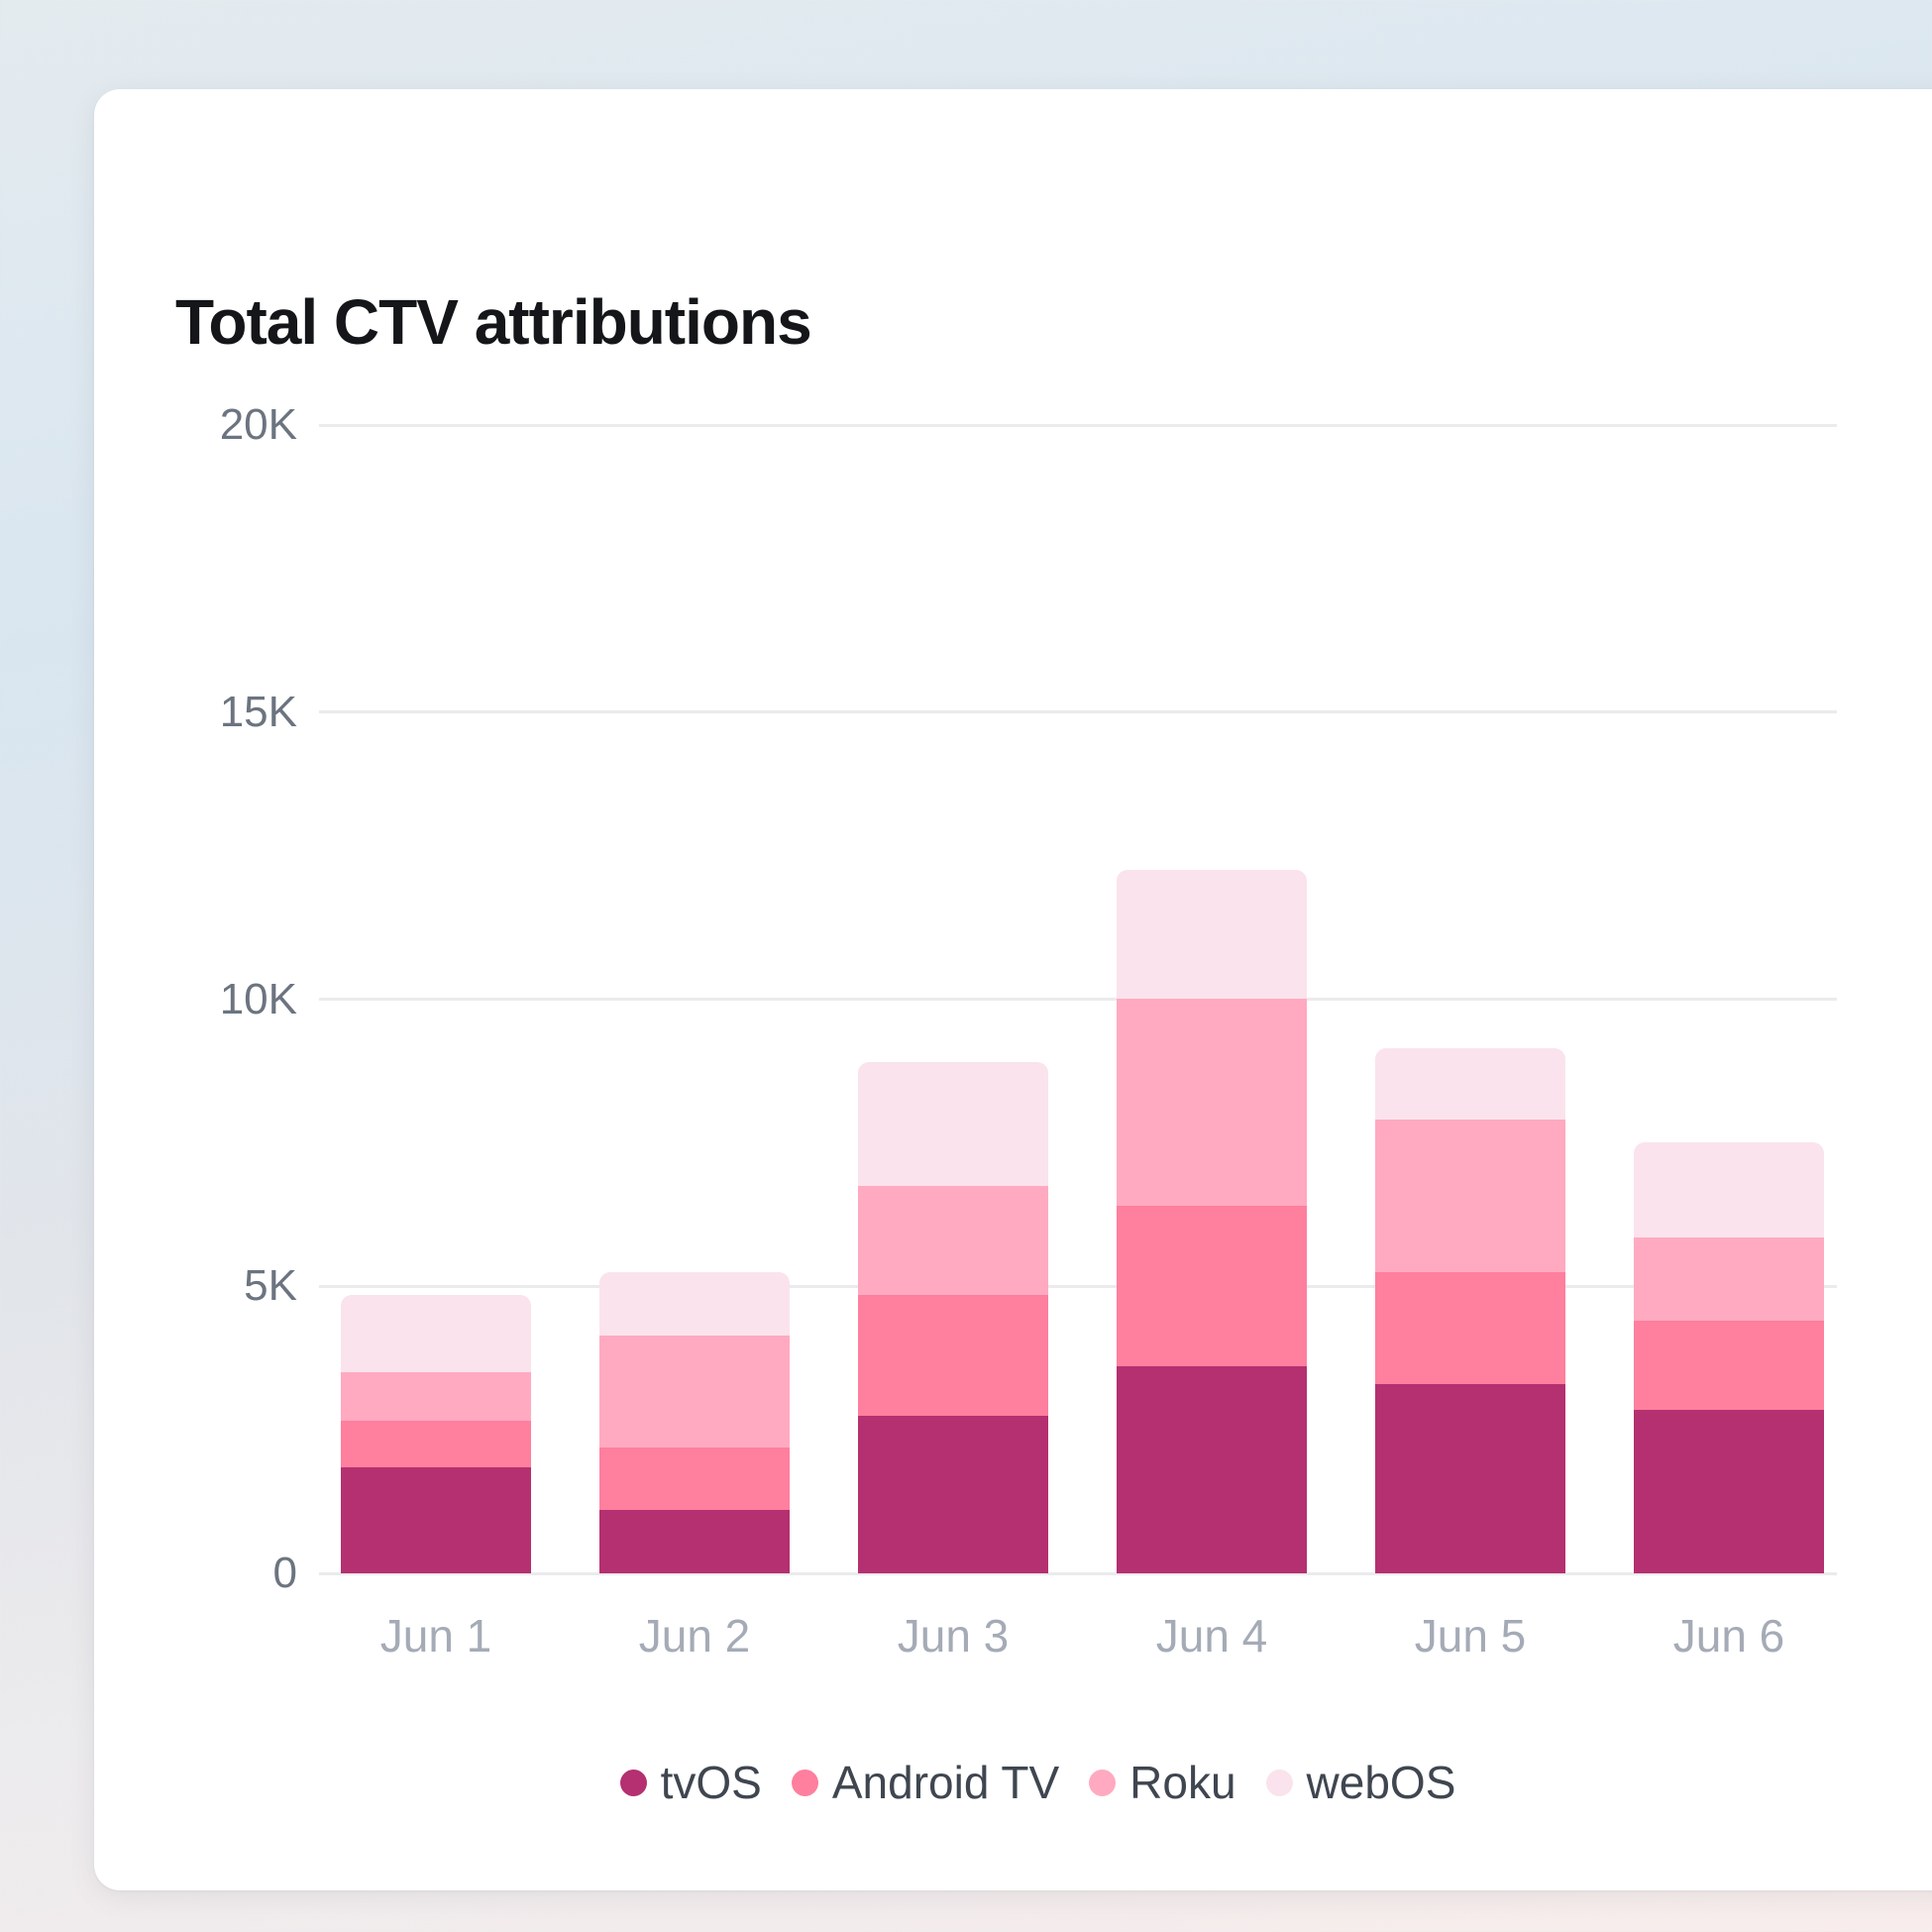 This screenshot has height=1932, width=1932. What do you see at coordinates (258, 424) in the screenshot?
I see `y-tick-label: 20K` at bounding box center [258, 424].